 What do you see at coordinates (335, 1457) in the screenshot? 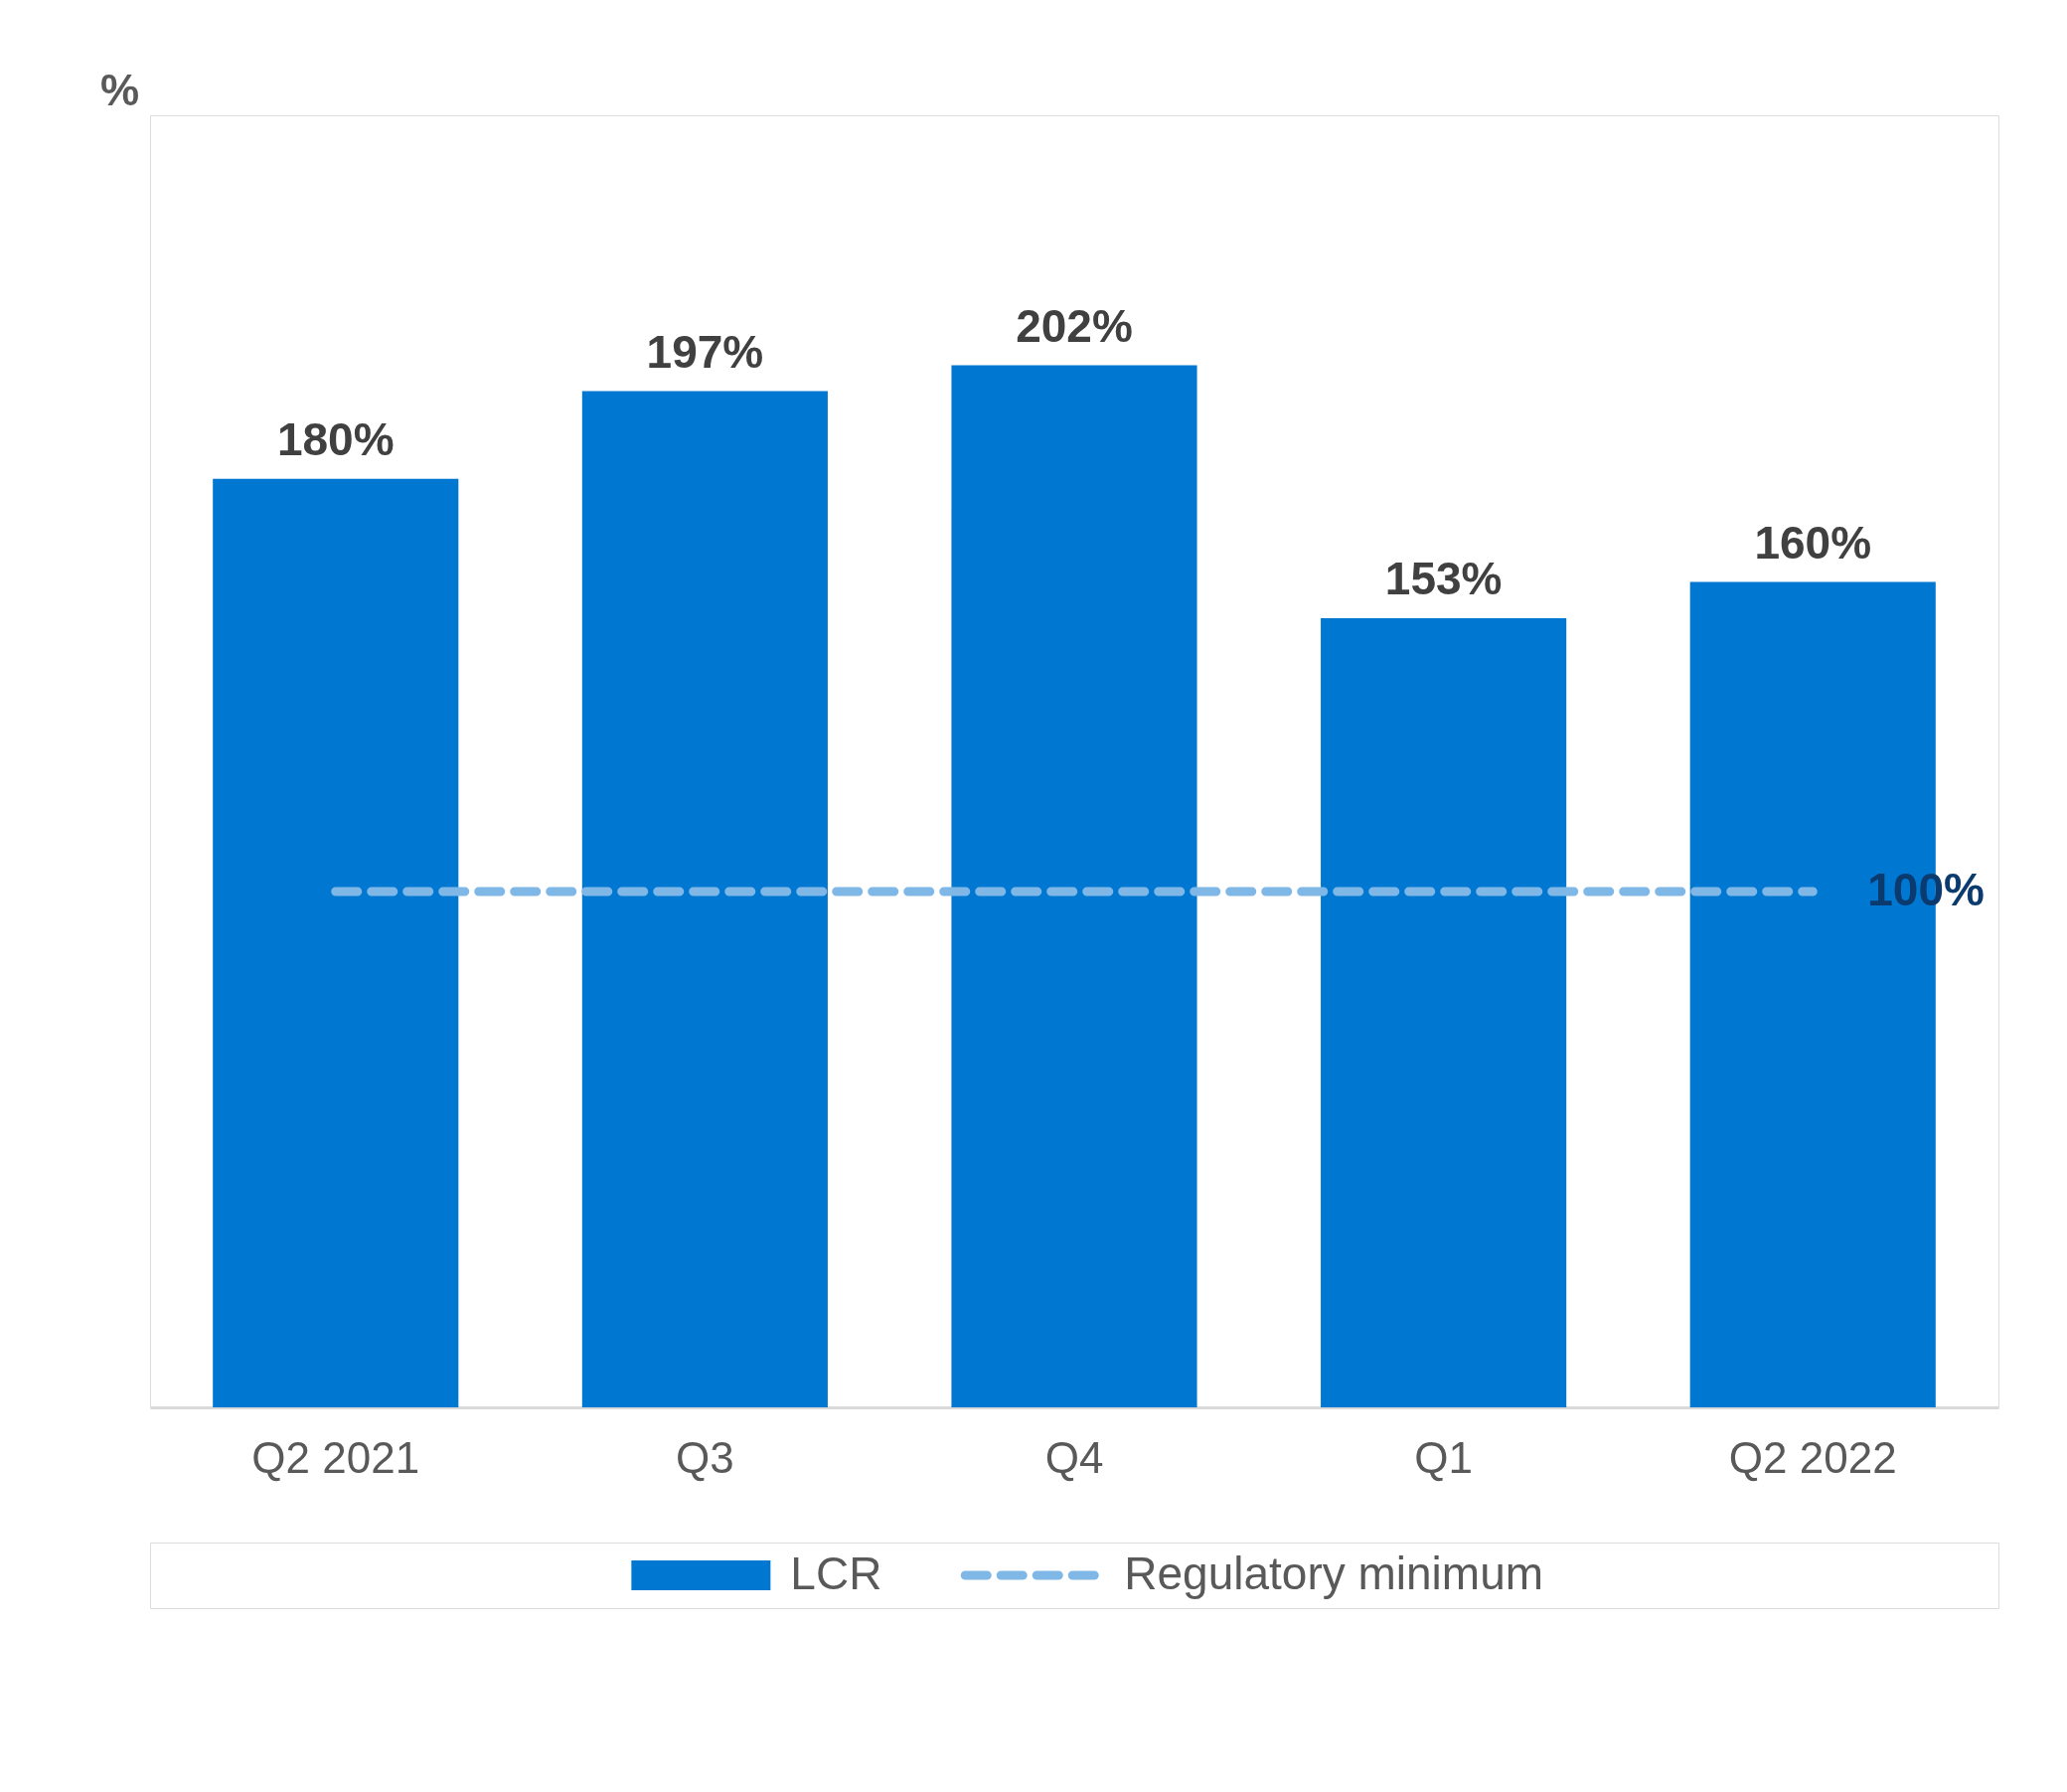
I see `x-tick-label: Q2 2021` at bounding box center [335, 1457].